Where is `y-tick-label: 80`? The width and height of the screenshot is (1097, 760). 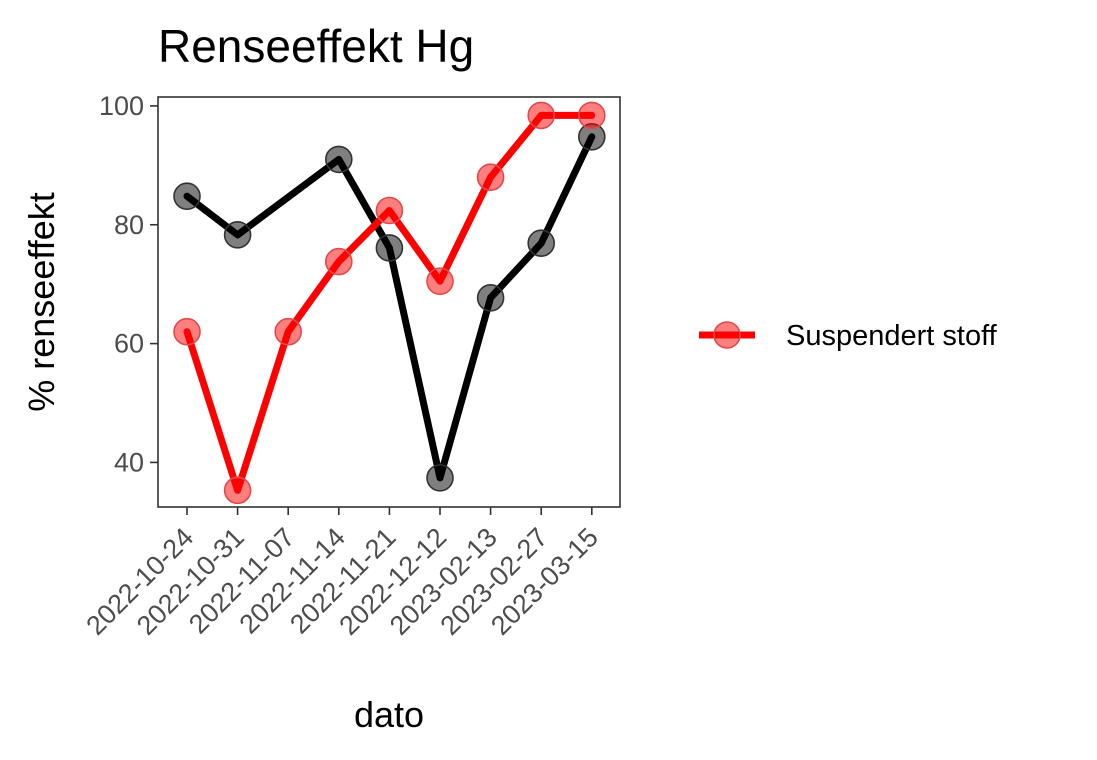
y-tick-label: 80 is located at coordinates (129, 225).